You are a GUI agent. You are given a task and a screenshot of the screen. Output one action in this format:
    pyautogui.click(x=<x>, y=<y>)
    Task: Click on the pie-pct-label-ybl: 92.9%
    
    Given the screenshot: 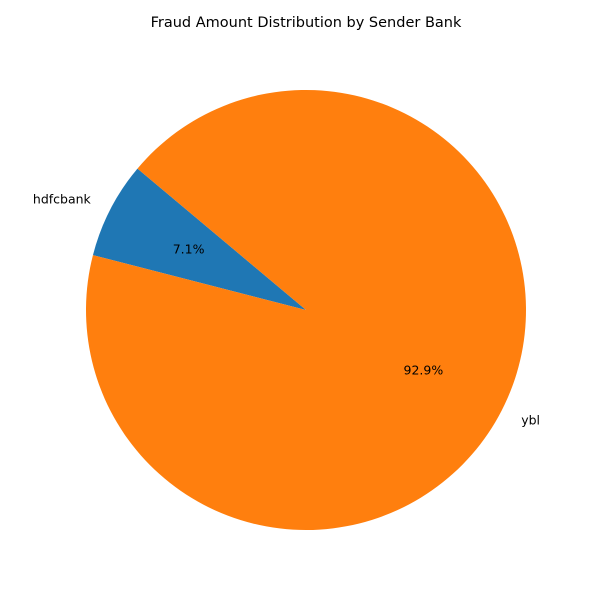 What is the action you would take?
    pyautogui.click(x=424, y=369)
    